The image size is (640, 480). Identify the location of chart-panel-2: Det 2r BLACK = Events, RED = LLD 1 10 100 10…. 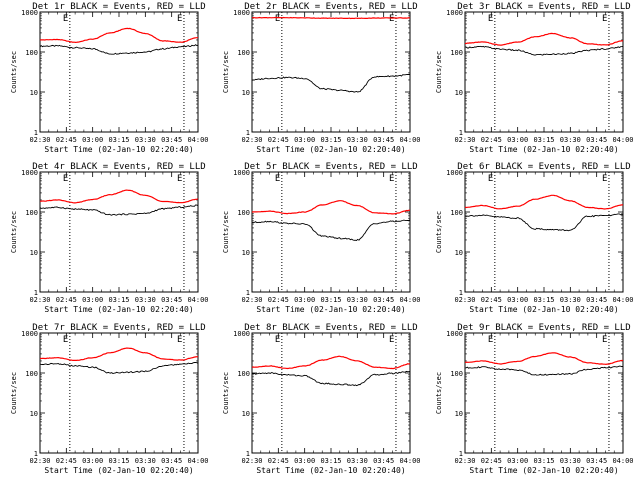
(321, 78).